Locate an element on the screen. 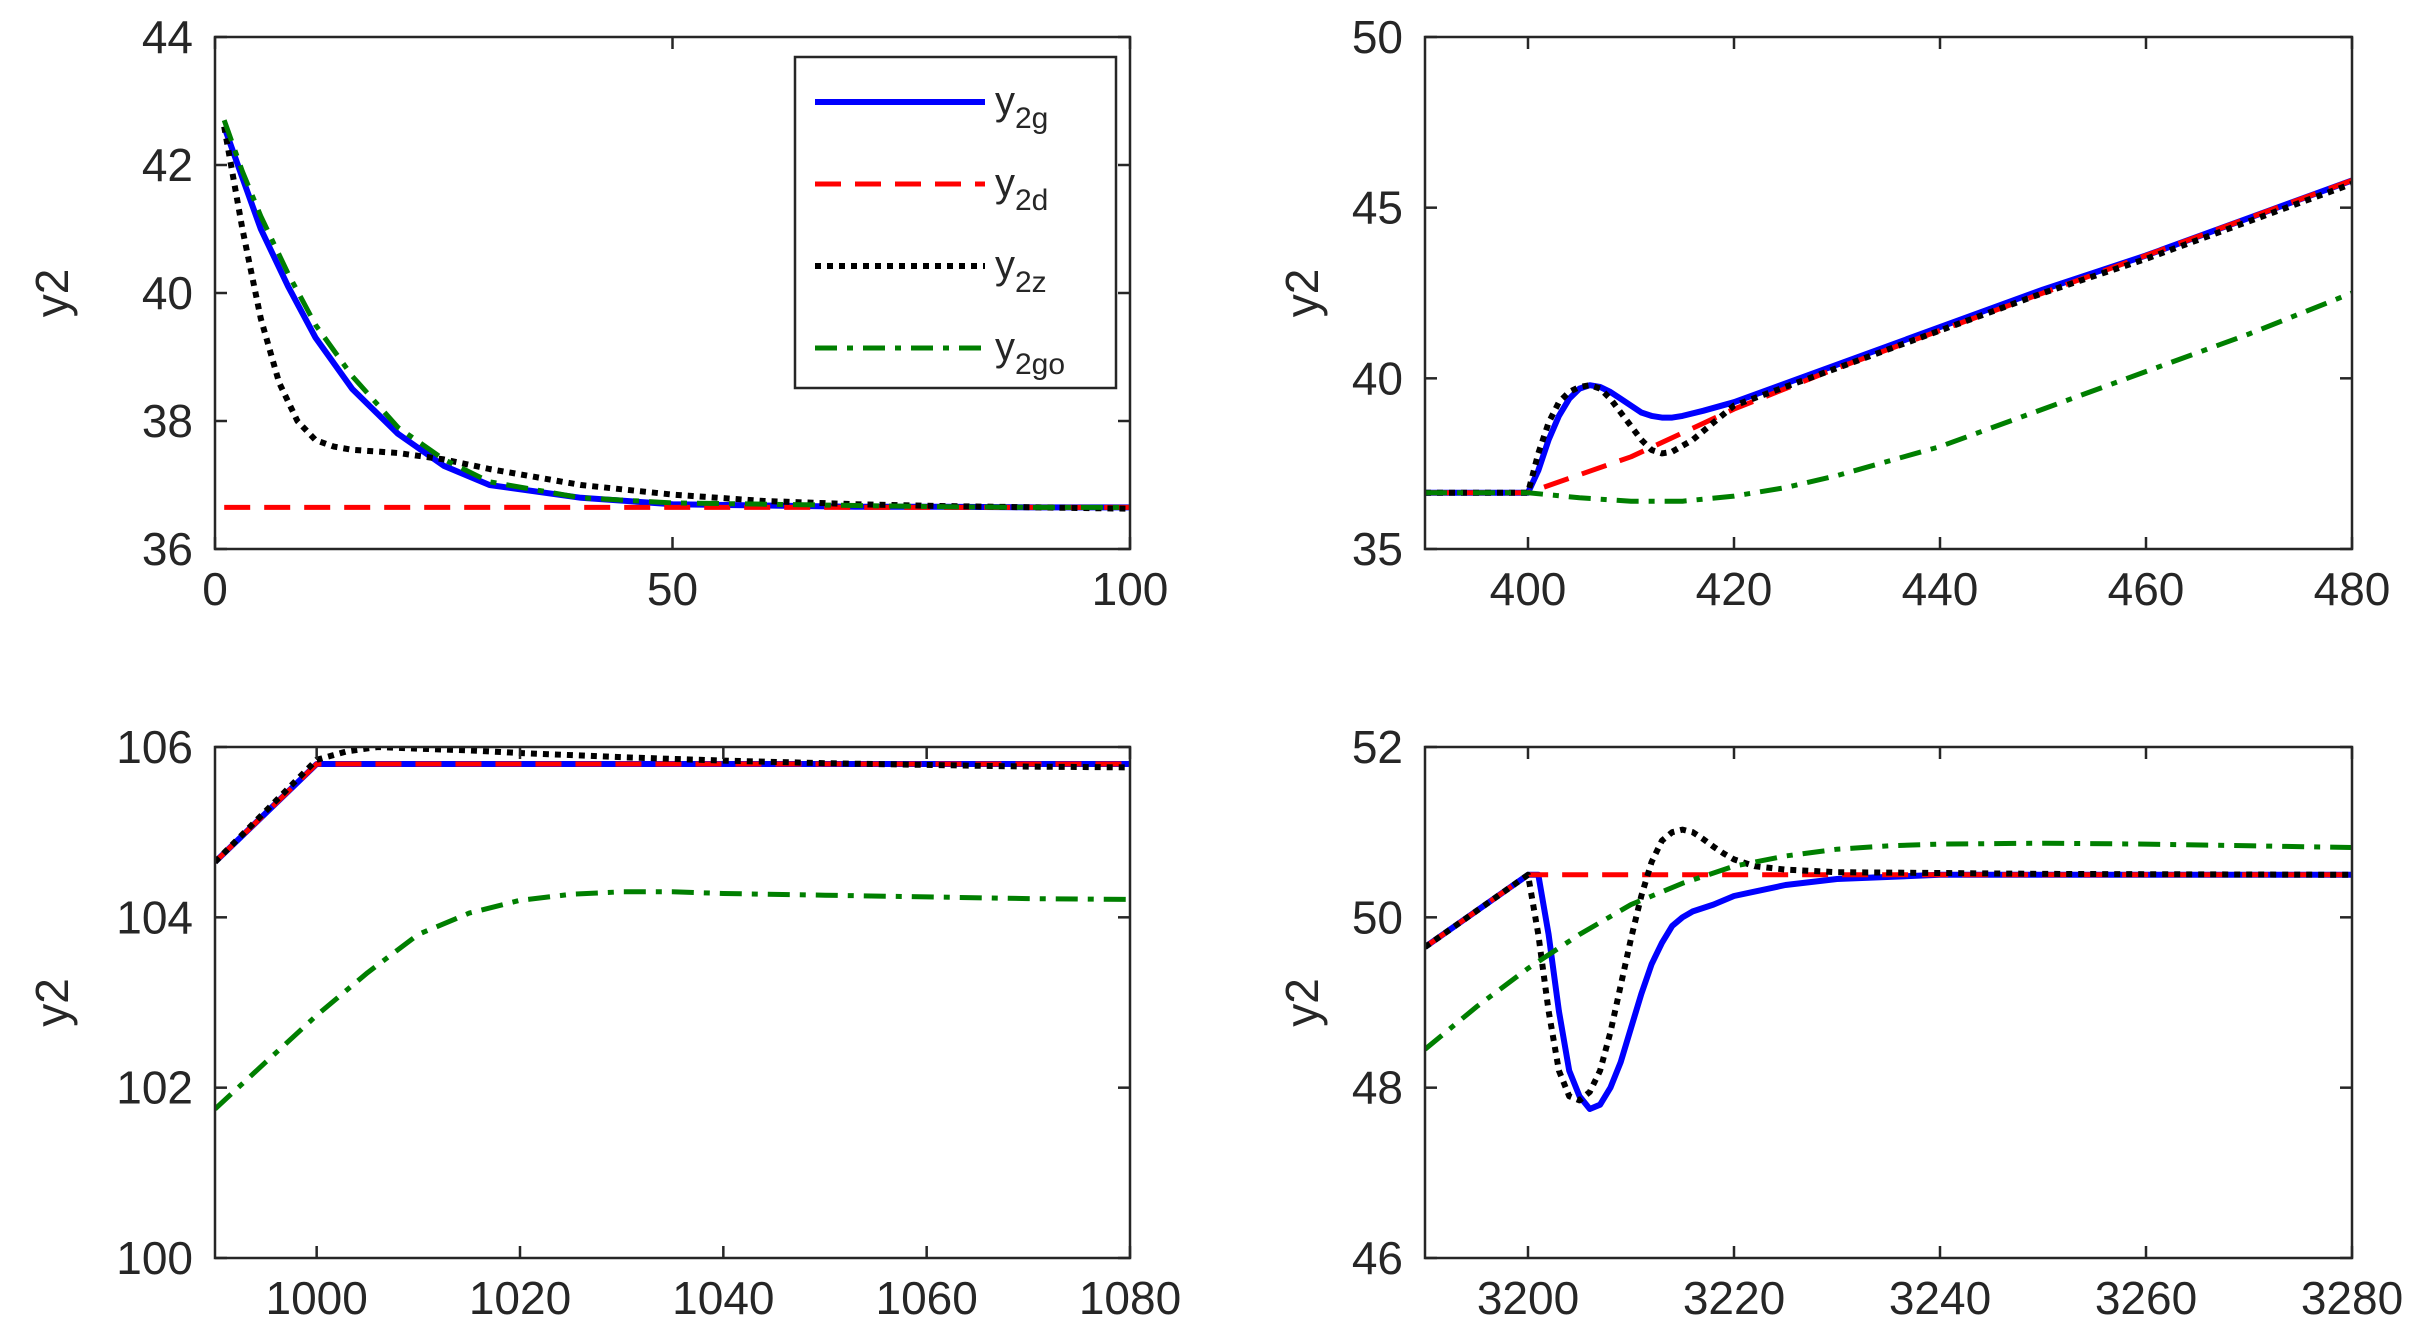 The width and height of the screenshot is (2421, 1335). x-tick-label: 3200 is located at coordinates (1528, 1298).